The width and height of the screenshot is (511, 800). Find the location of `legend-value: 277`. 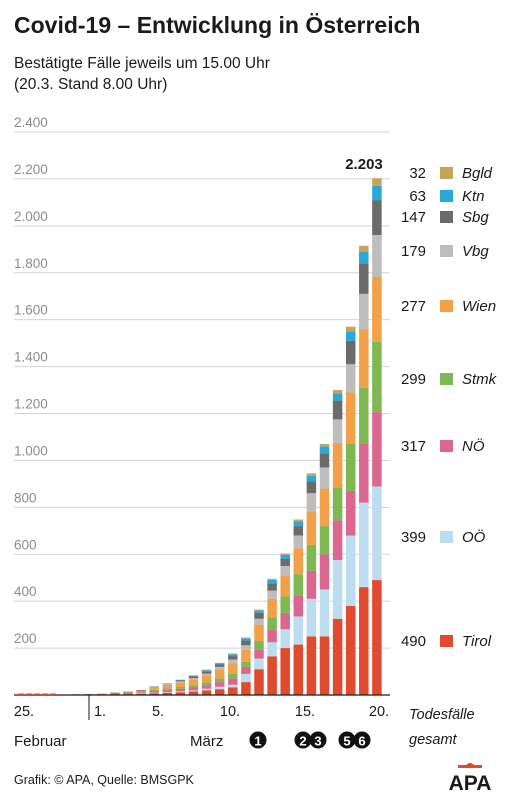

legend-value: 277 is located at coordinates (413, 306).